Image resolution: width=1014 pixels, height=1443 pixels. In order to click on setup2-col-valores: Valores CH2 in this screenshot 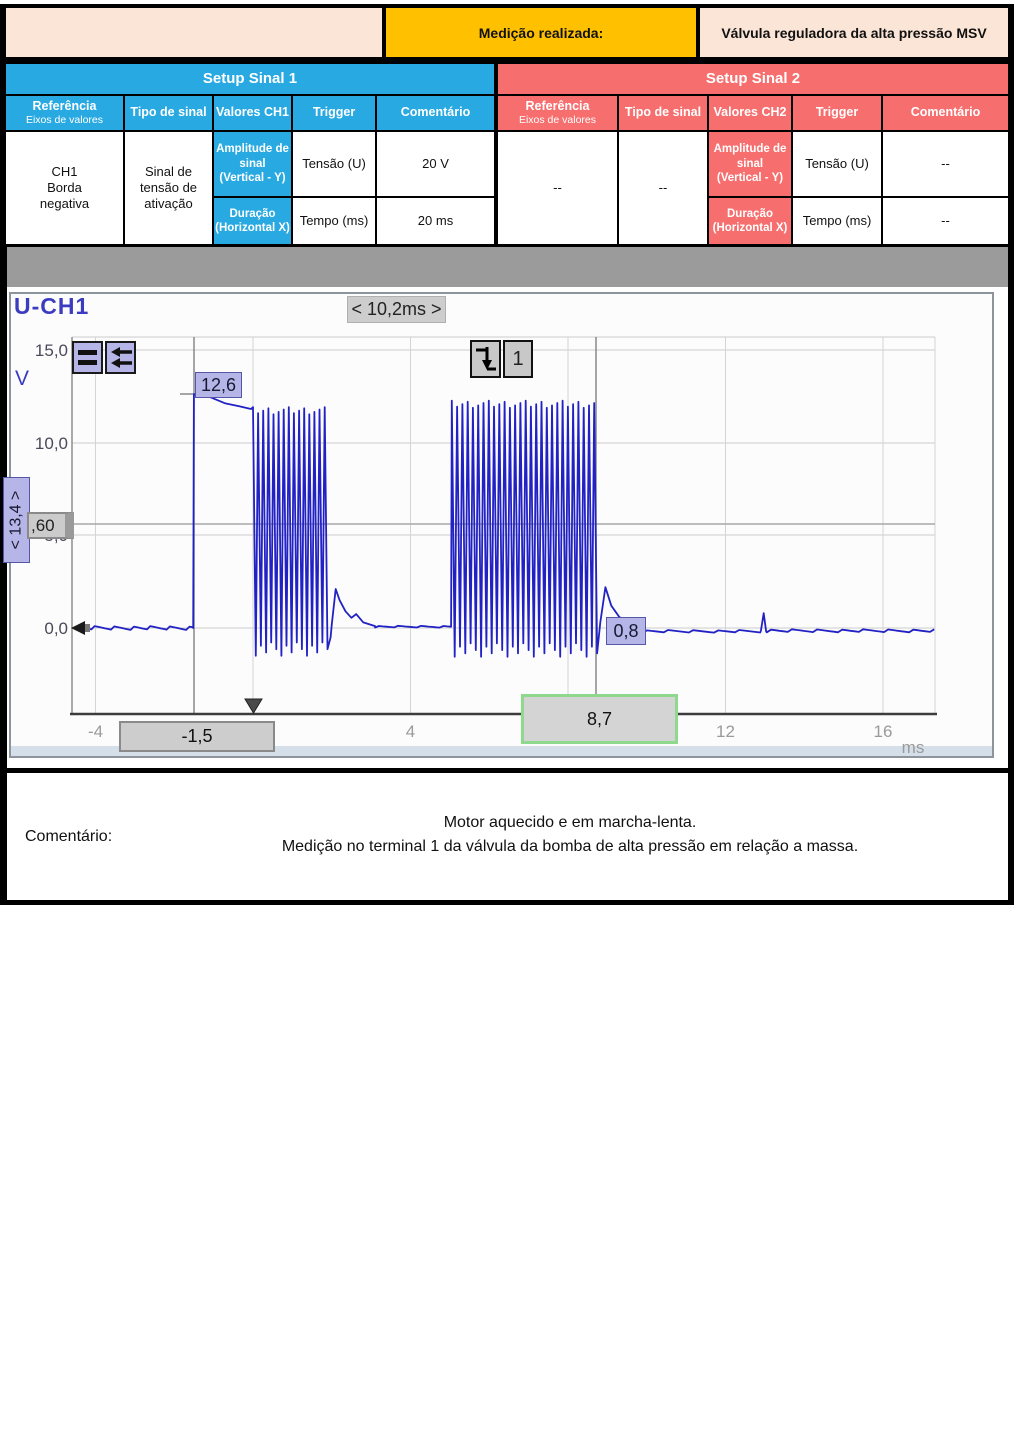, I will do `click(750, 113)`.